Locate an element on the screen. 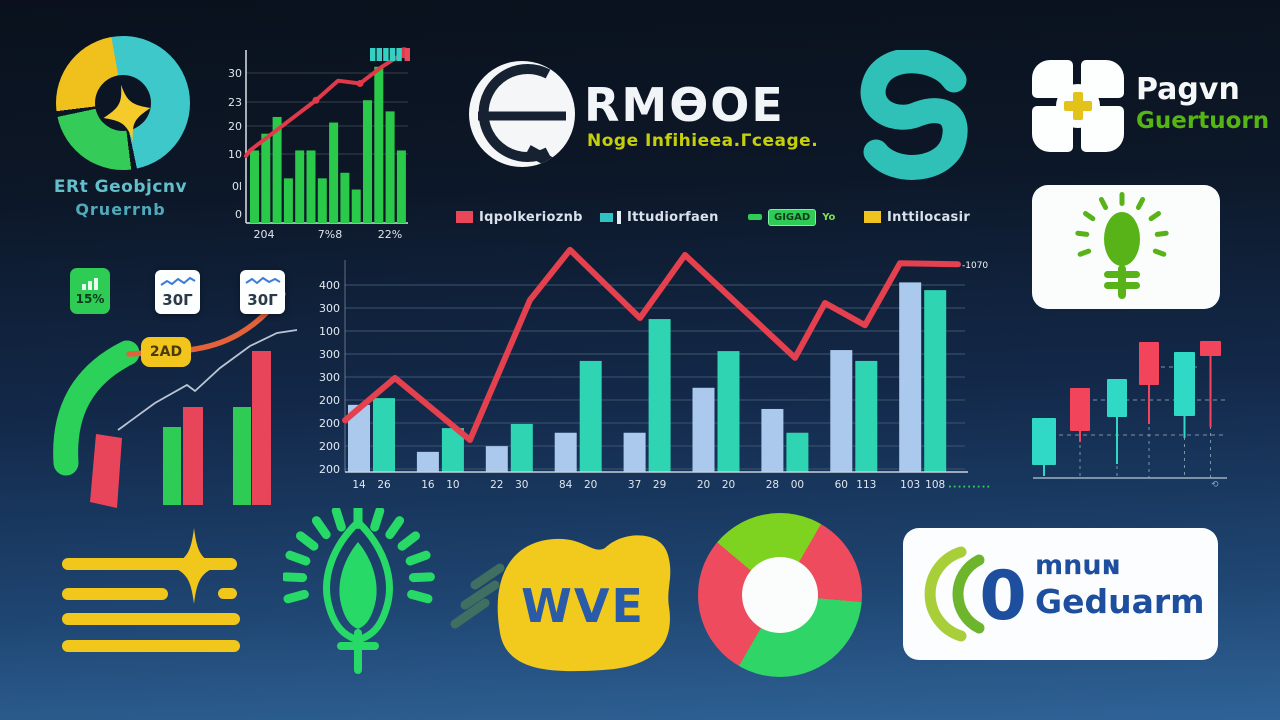  tiny-chart-icon is located at coordinates (90, 283).